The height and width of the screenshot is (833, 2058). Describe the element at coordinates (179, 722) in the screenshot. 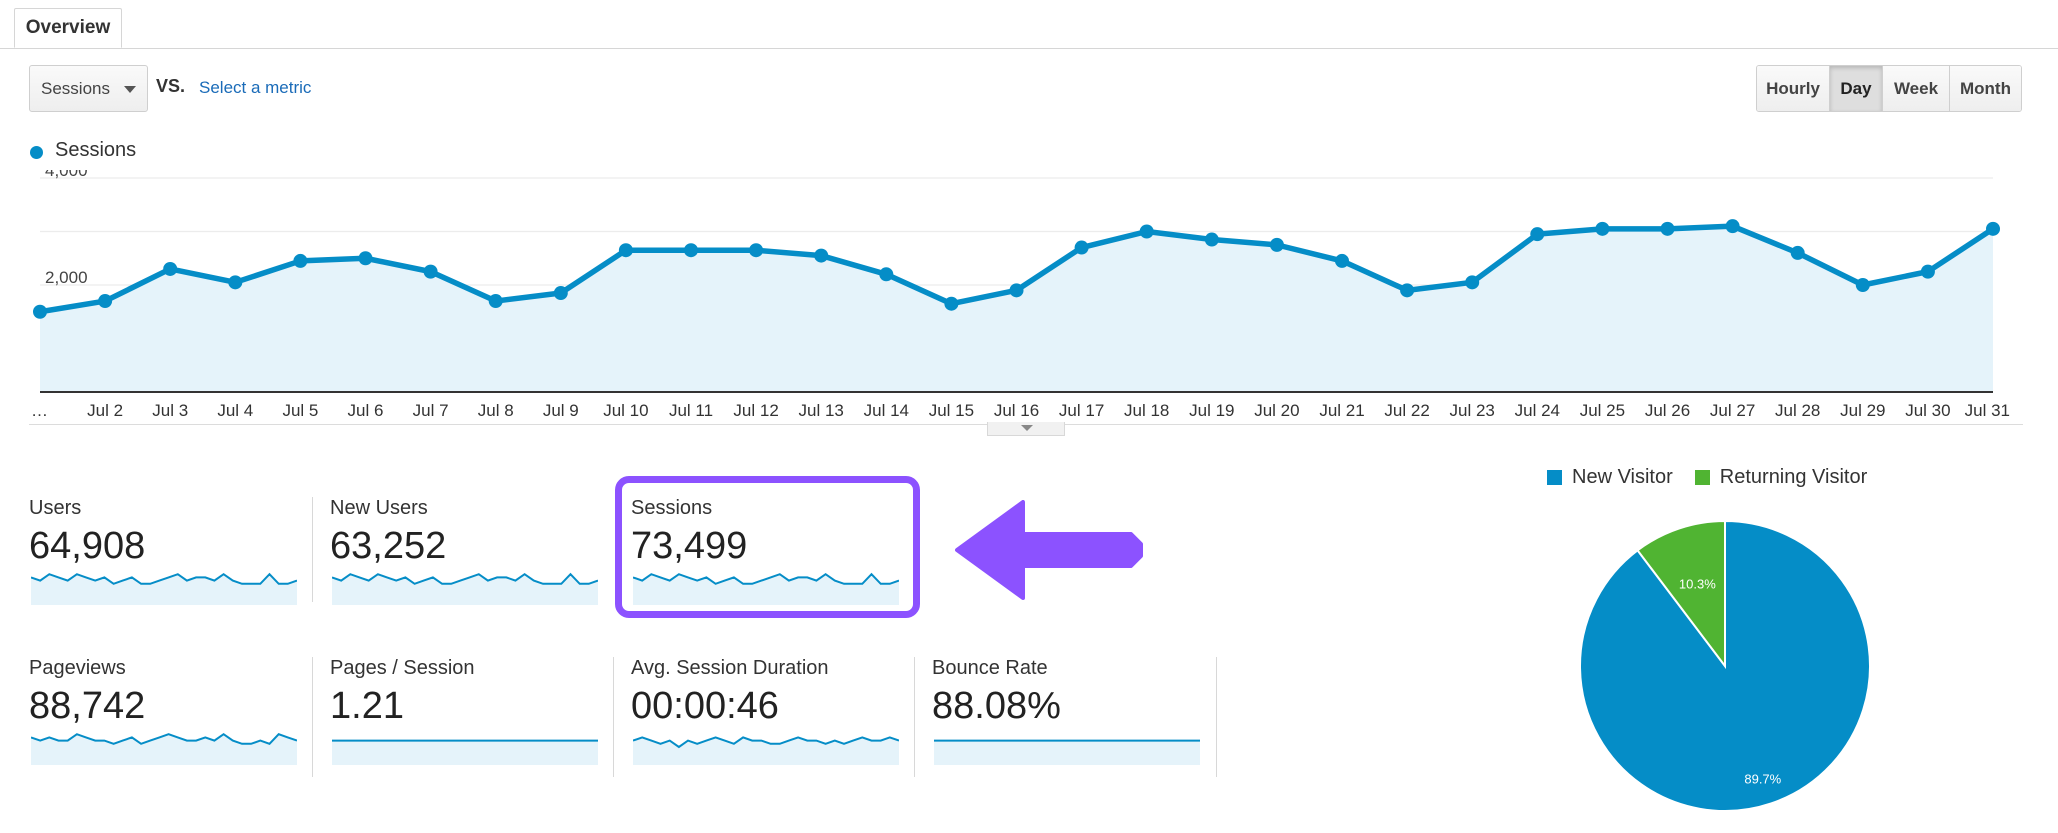

I see `metric-tile-pageviews: Pageviews 88,742` at that location.